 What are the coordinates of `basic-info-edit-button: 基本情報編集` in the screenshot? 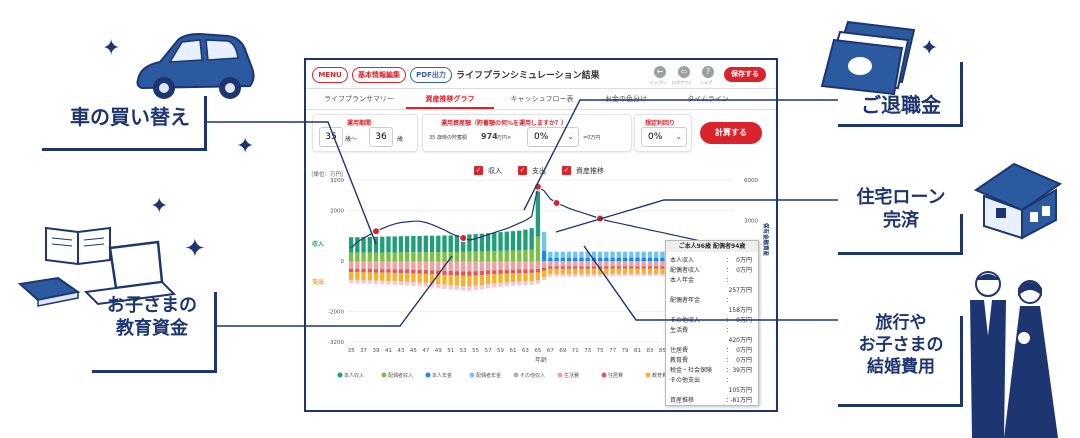 It's located at (379, 75).